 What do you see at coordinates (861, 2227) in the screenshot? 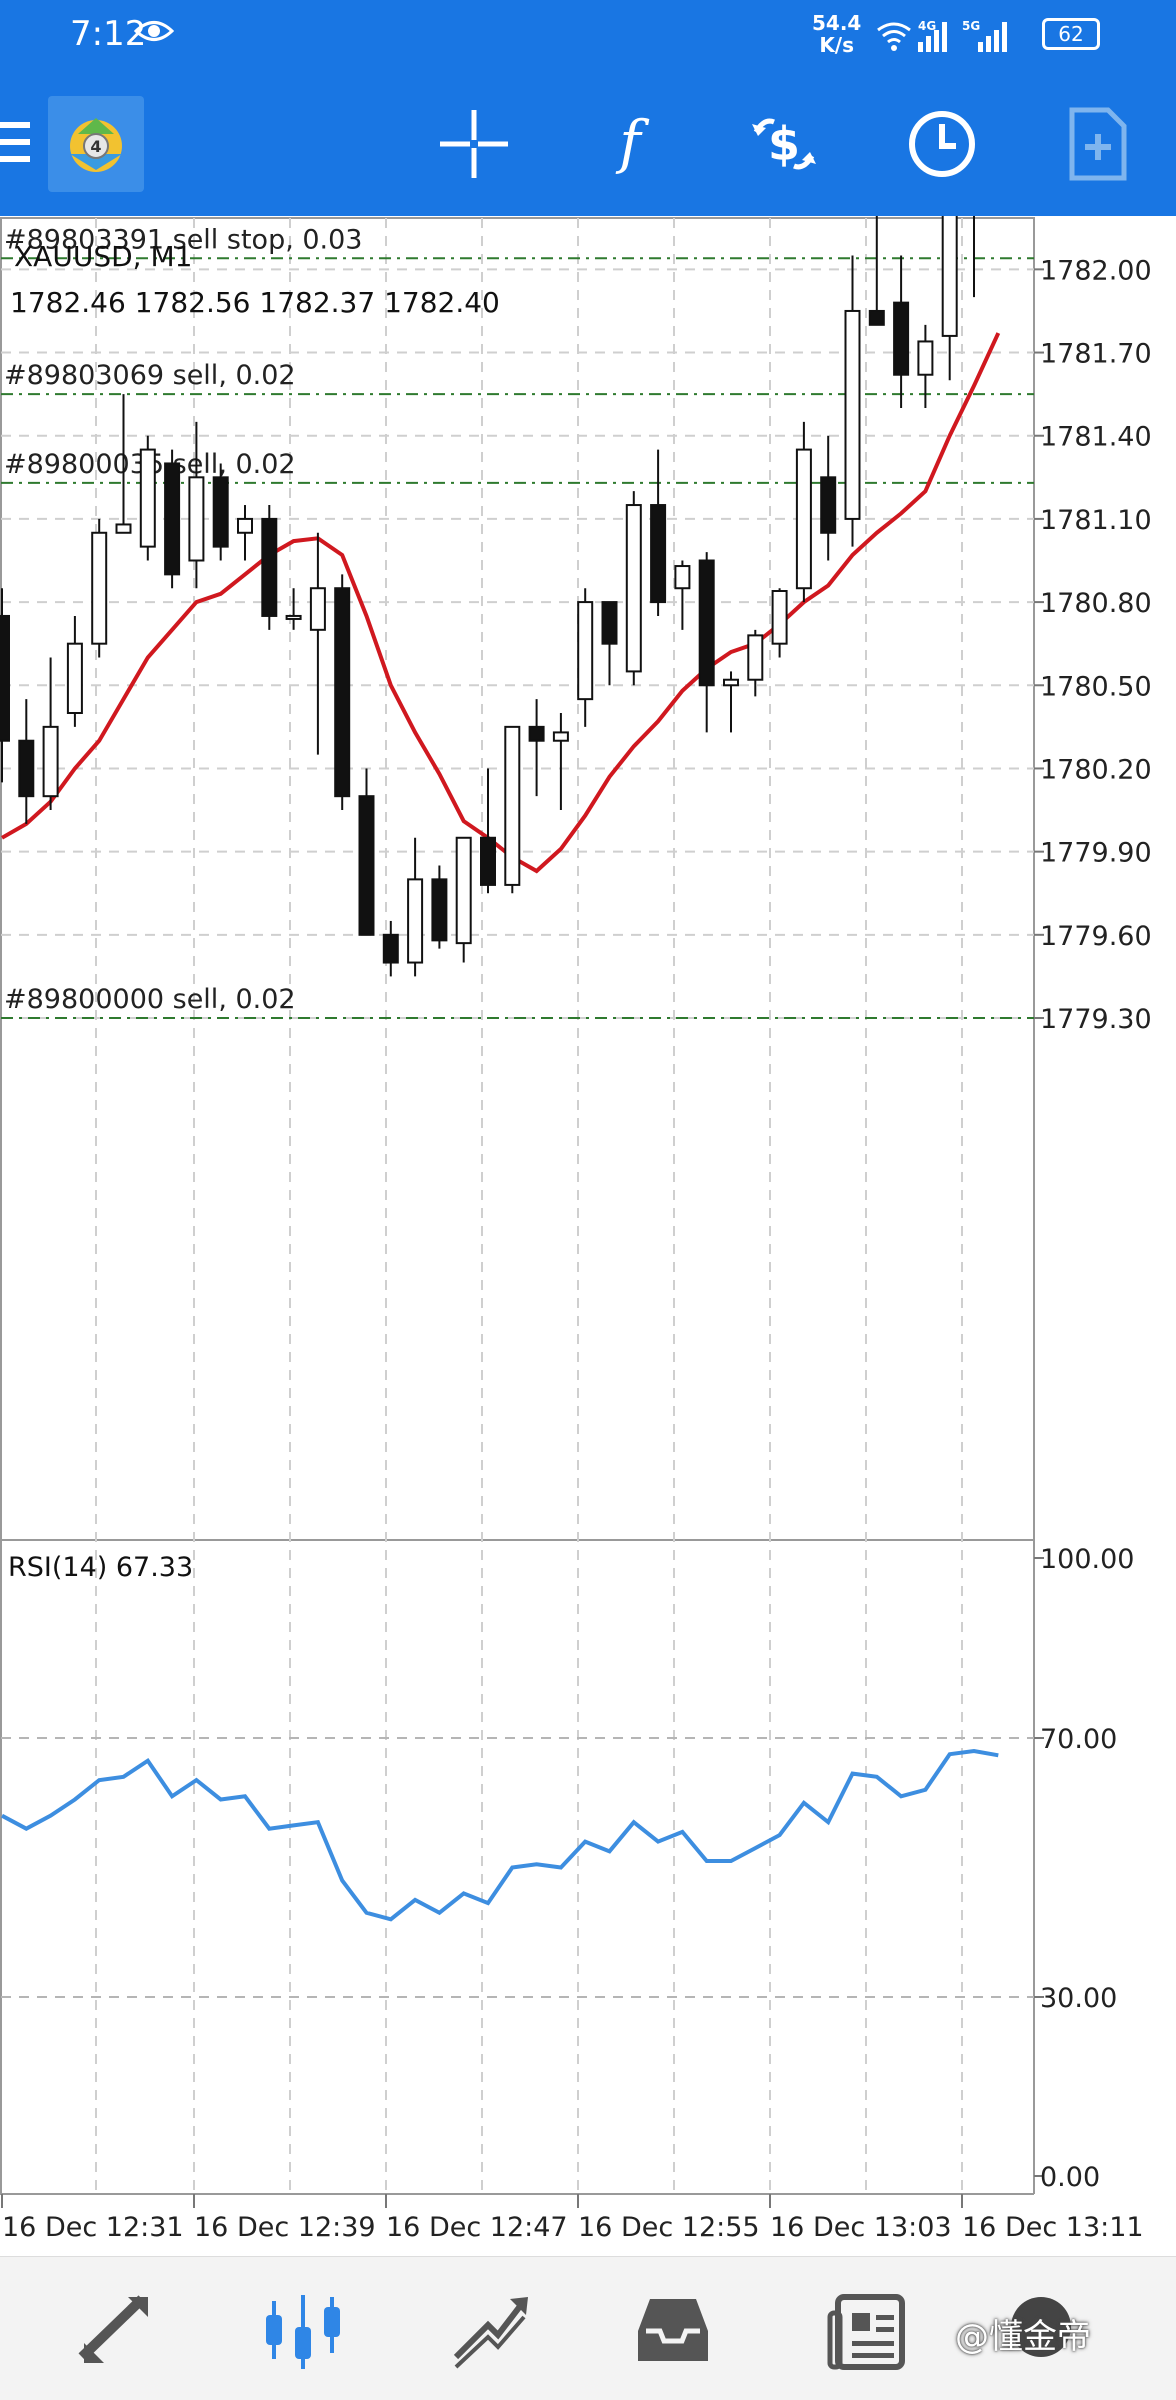
I see `time-tick-label: 16 Dec 13:03` at bounding box center [861, 2227].